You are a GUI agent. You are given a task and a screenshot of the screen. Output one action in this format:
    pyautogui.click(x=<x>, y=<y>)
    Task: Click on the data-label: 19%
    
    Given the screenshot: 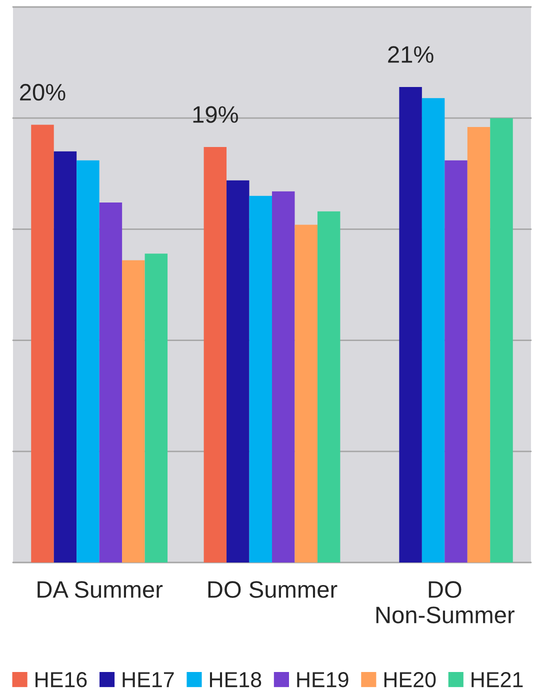 What is the action you would take?
    pyautogui.click(x=215, y=114)
    